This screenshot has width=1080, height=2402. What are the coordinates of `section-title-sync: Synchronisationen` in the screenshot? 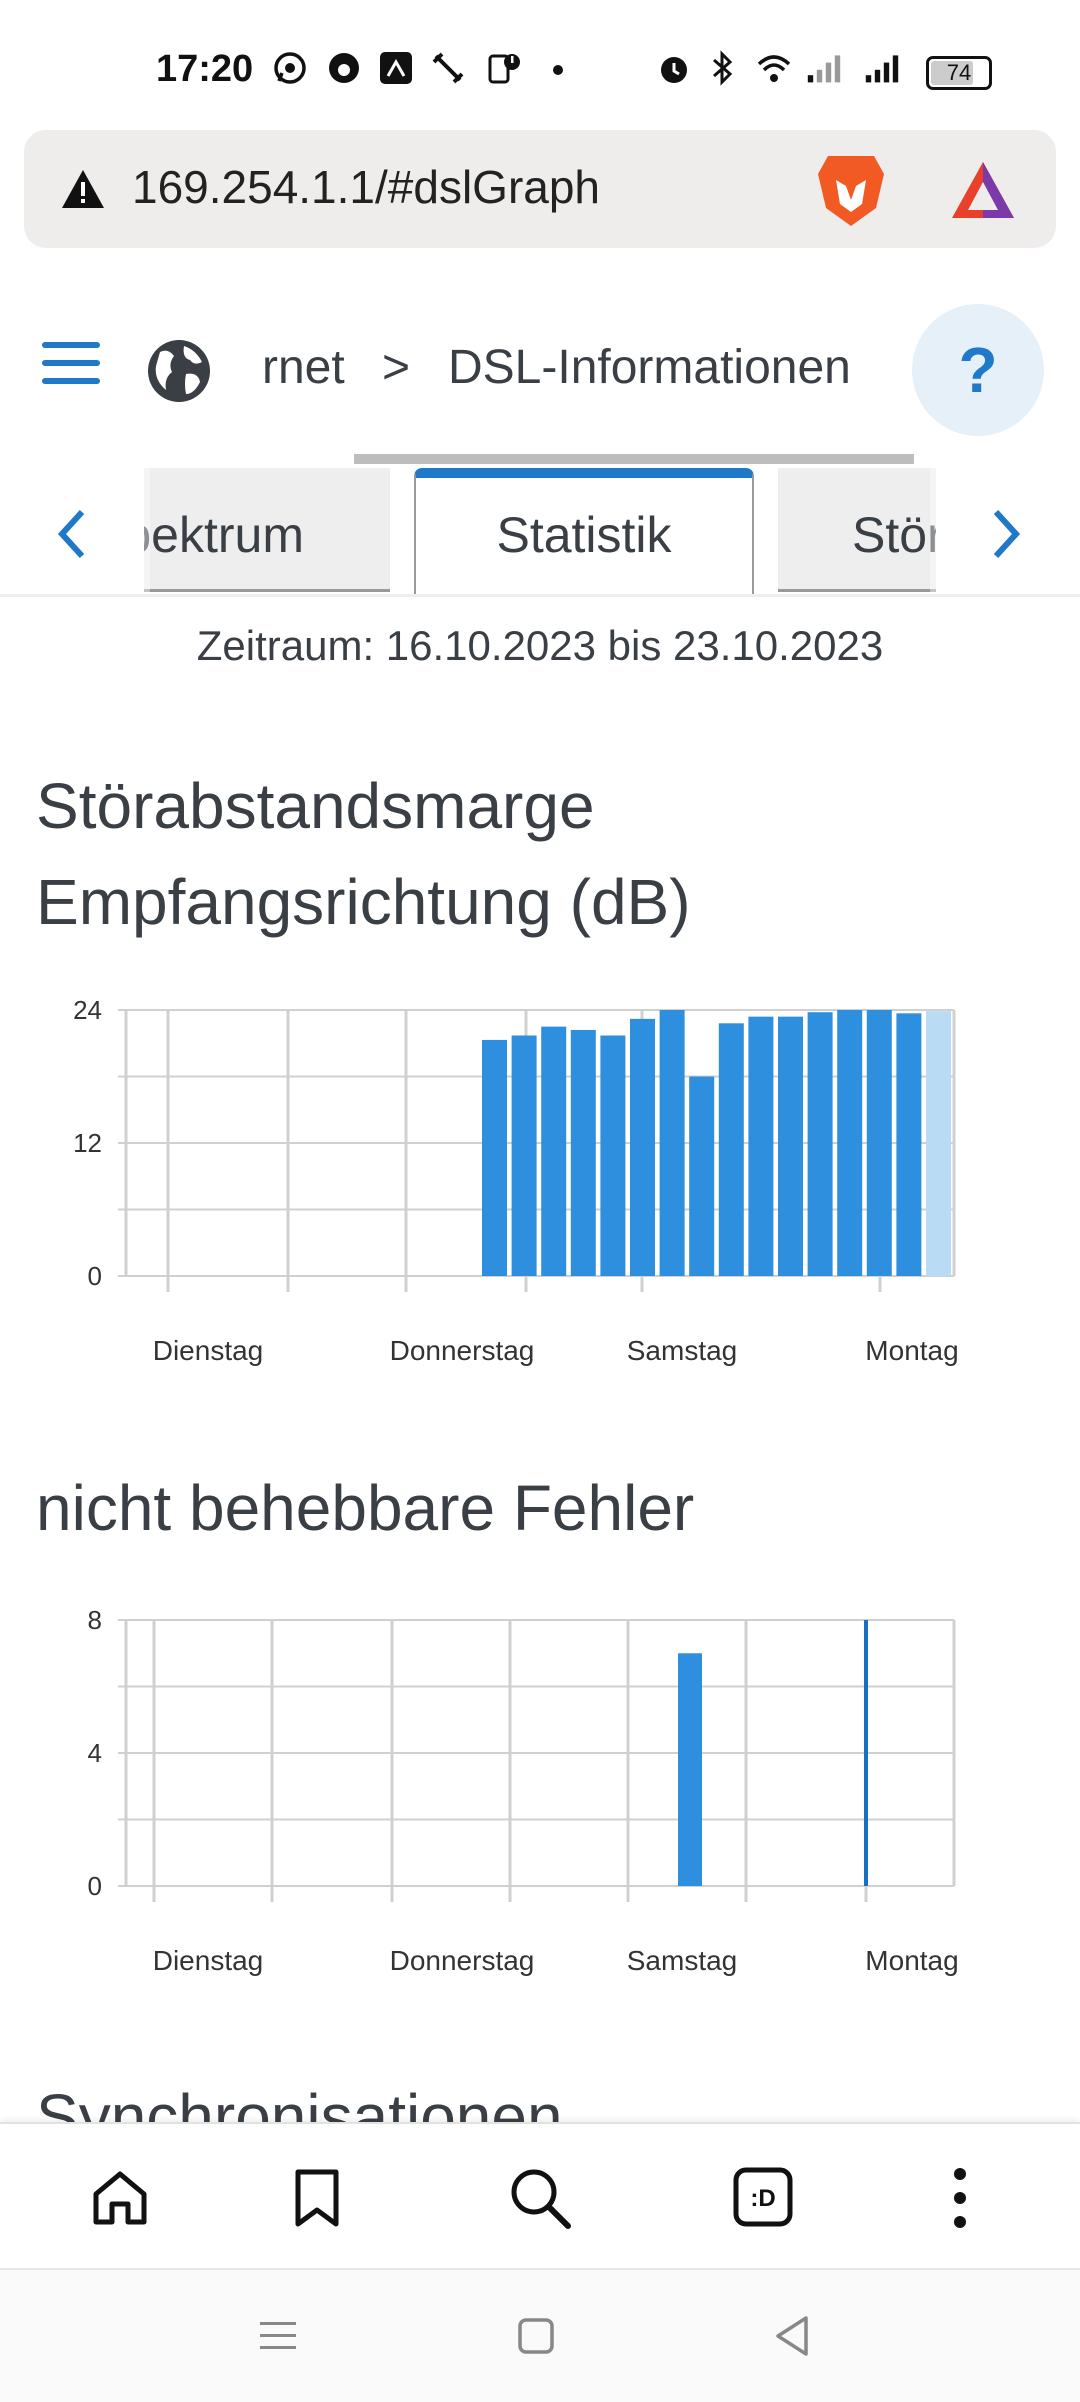 It's located at (299, 2101).